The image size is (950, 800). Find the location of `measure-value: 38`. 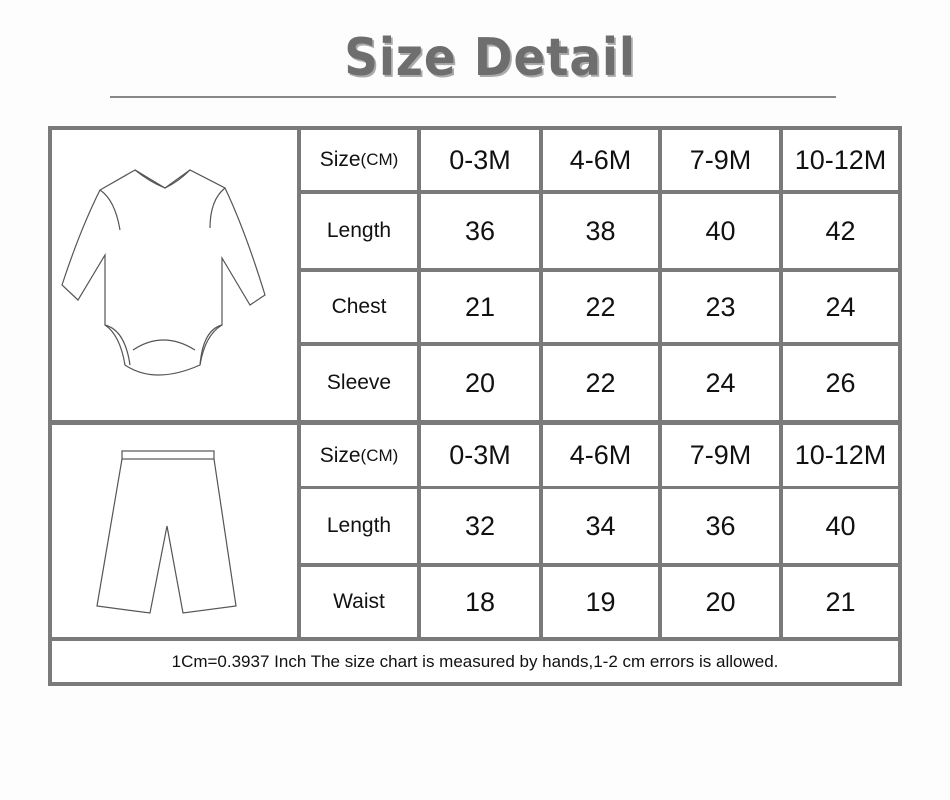

measure-value: 38 is located at coordinates (600, 231).